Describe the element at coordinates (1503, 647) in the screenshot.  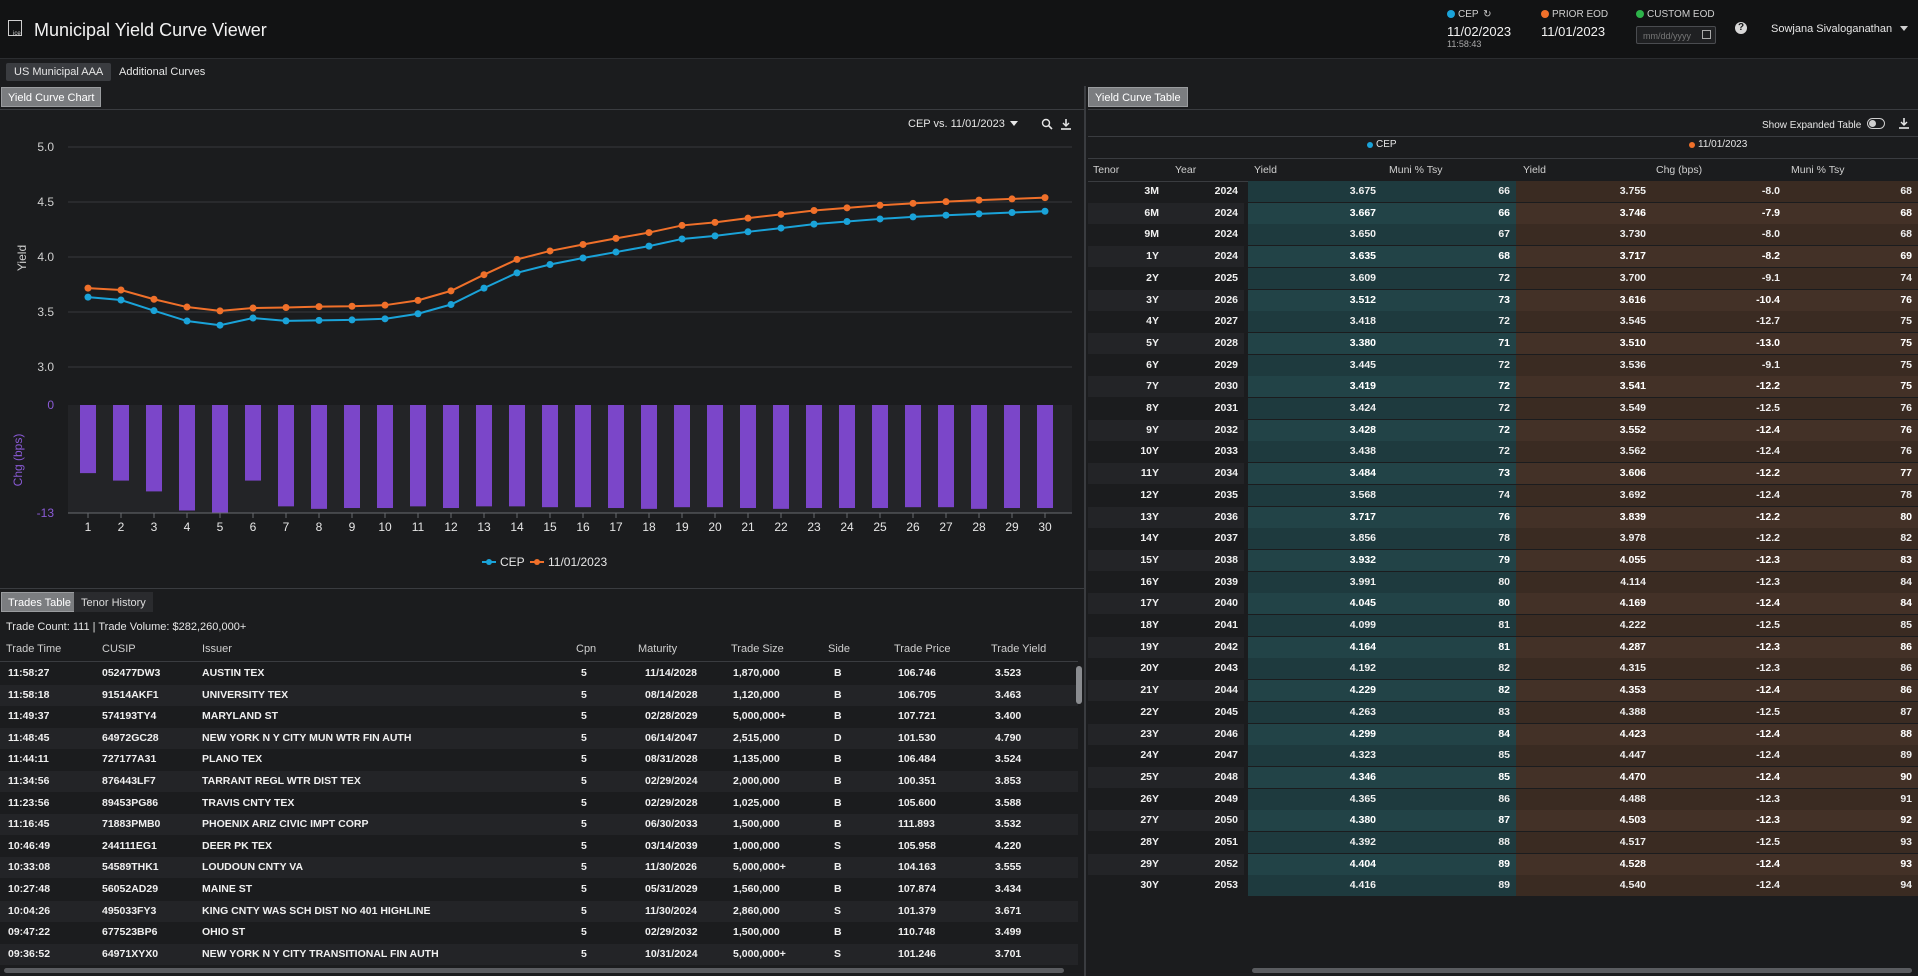
I see `table-row: 19Y 2042 4.164 81 4.287 -12.3 86` at that location.